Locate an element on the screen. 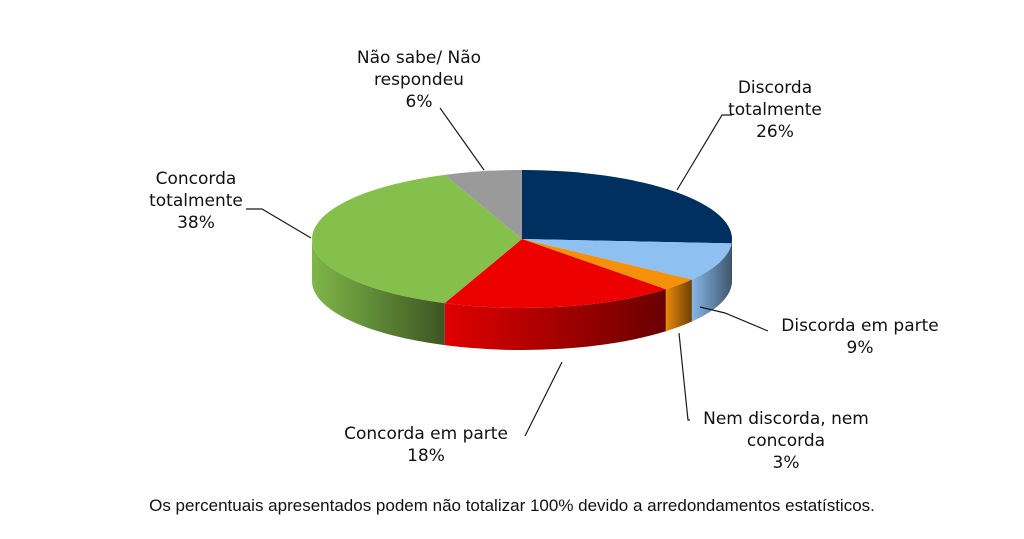 Image resolution: width=1024 pixels, height=539 pixels. slice-category-label: Discorda is located at coordinates (775, 88).